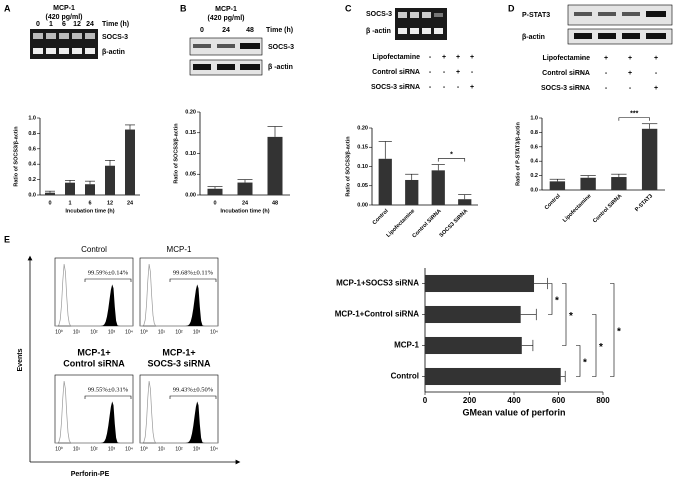 The image size is (689, 485). I want to click on y-tick-label: 0.00, so click(362, 205).